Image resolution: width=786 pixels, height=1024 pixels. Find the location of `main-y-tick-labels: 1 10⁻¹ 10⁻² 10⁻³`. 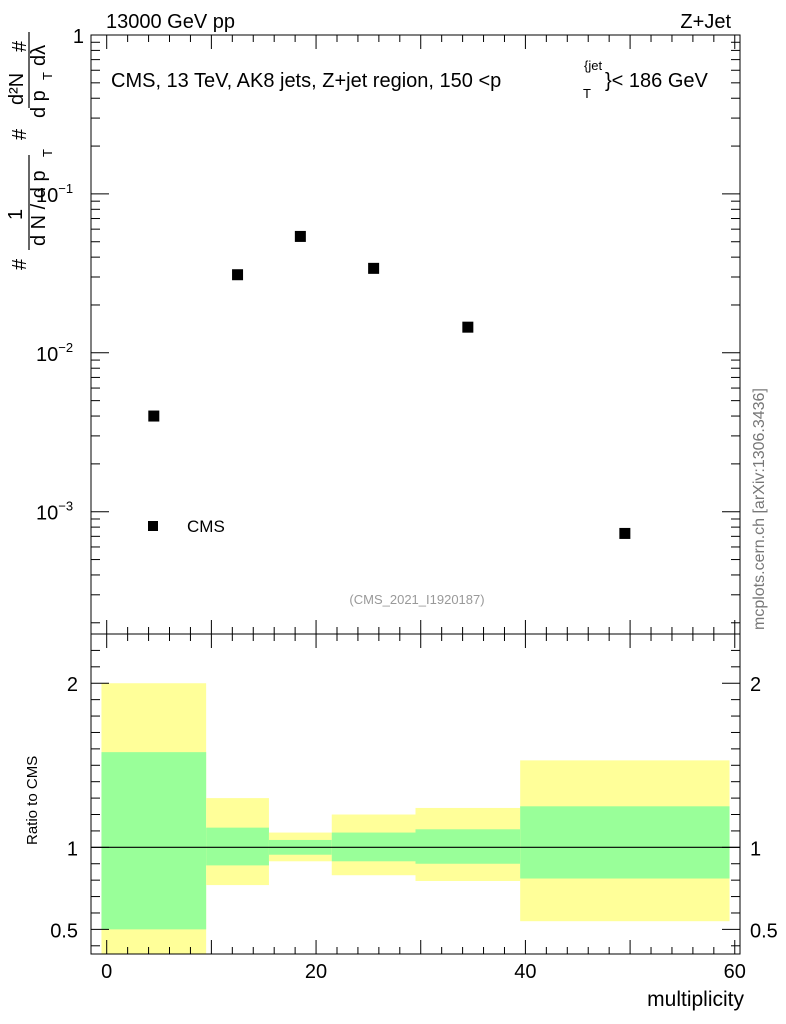

main-y-tick-labels: 1 10⁻¹ 10⁻² 10⁻³ is located at coordinates (60, 275).